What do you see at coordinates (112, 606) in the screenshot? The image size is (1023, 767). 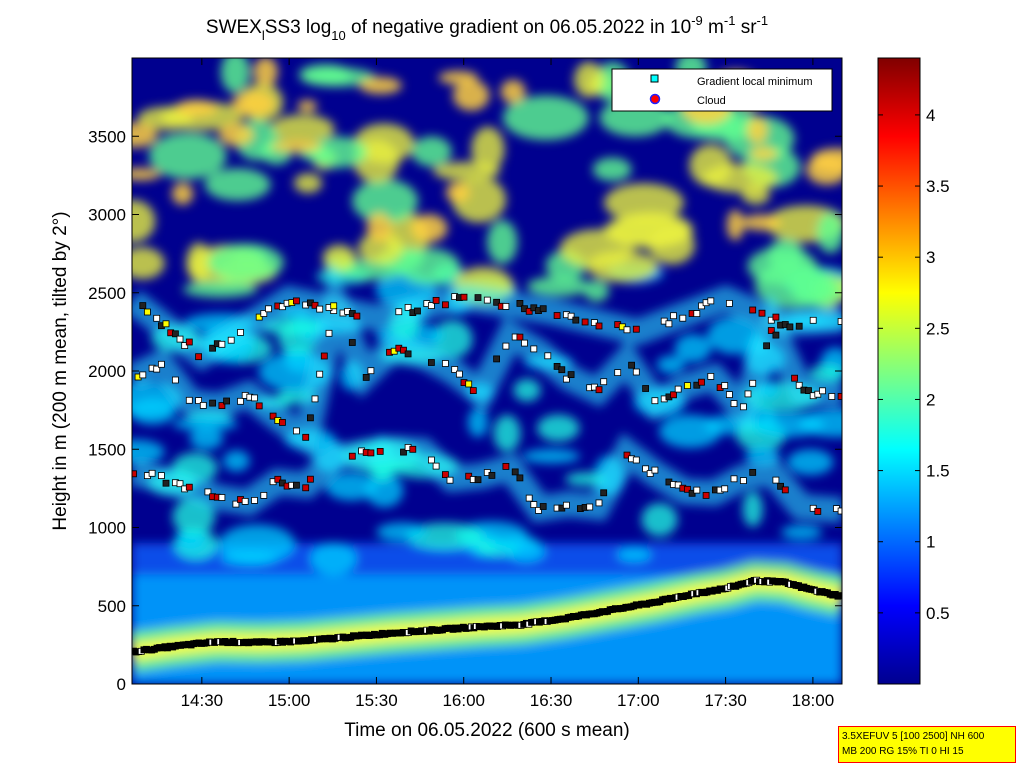 I see `y-tick-label: 500` at bounding box center [112, 606].